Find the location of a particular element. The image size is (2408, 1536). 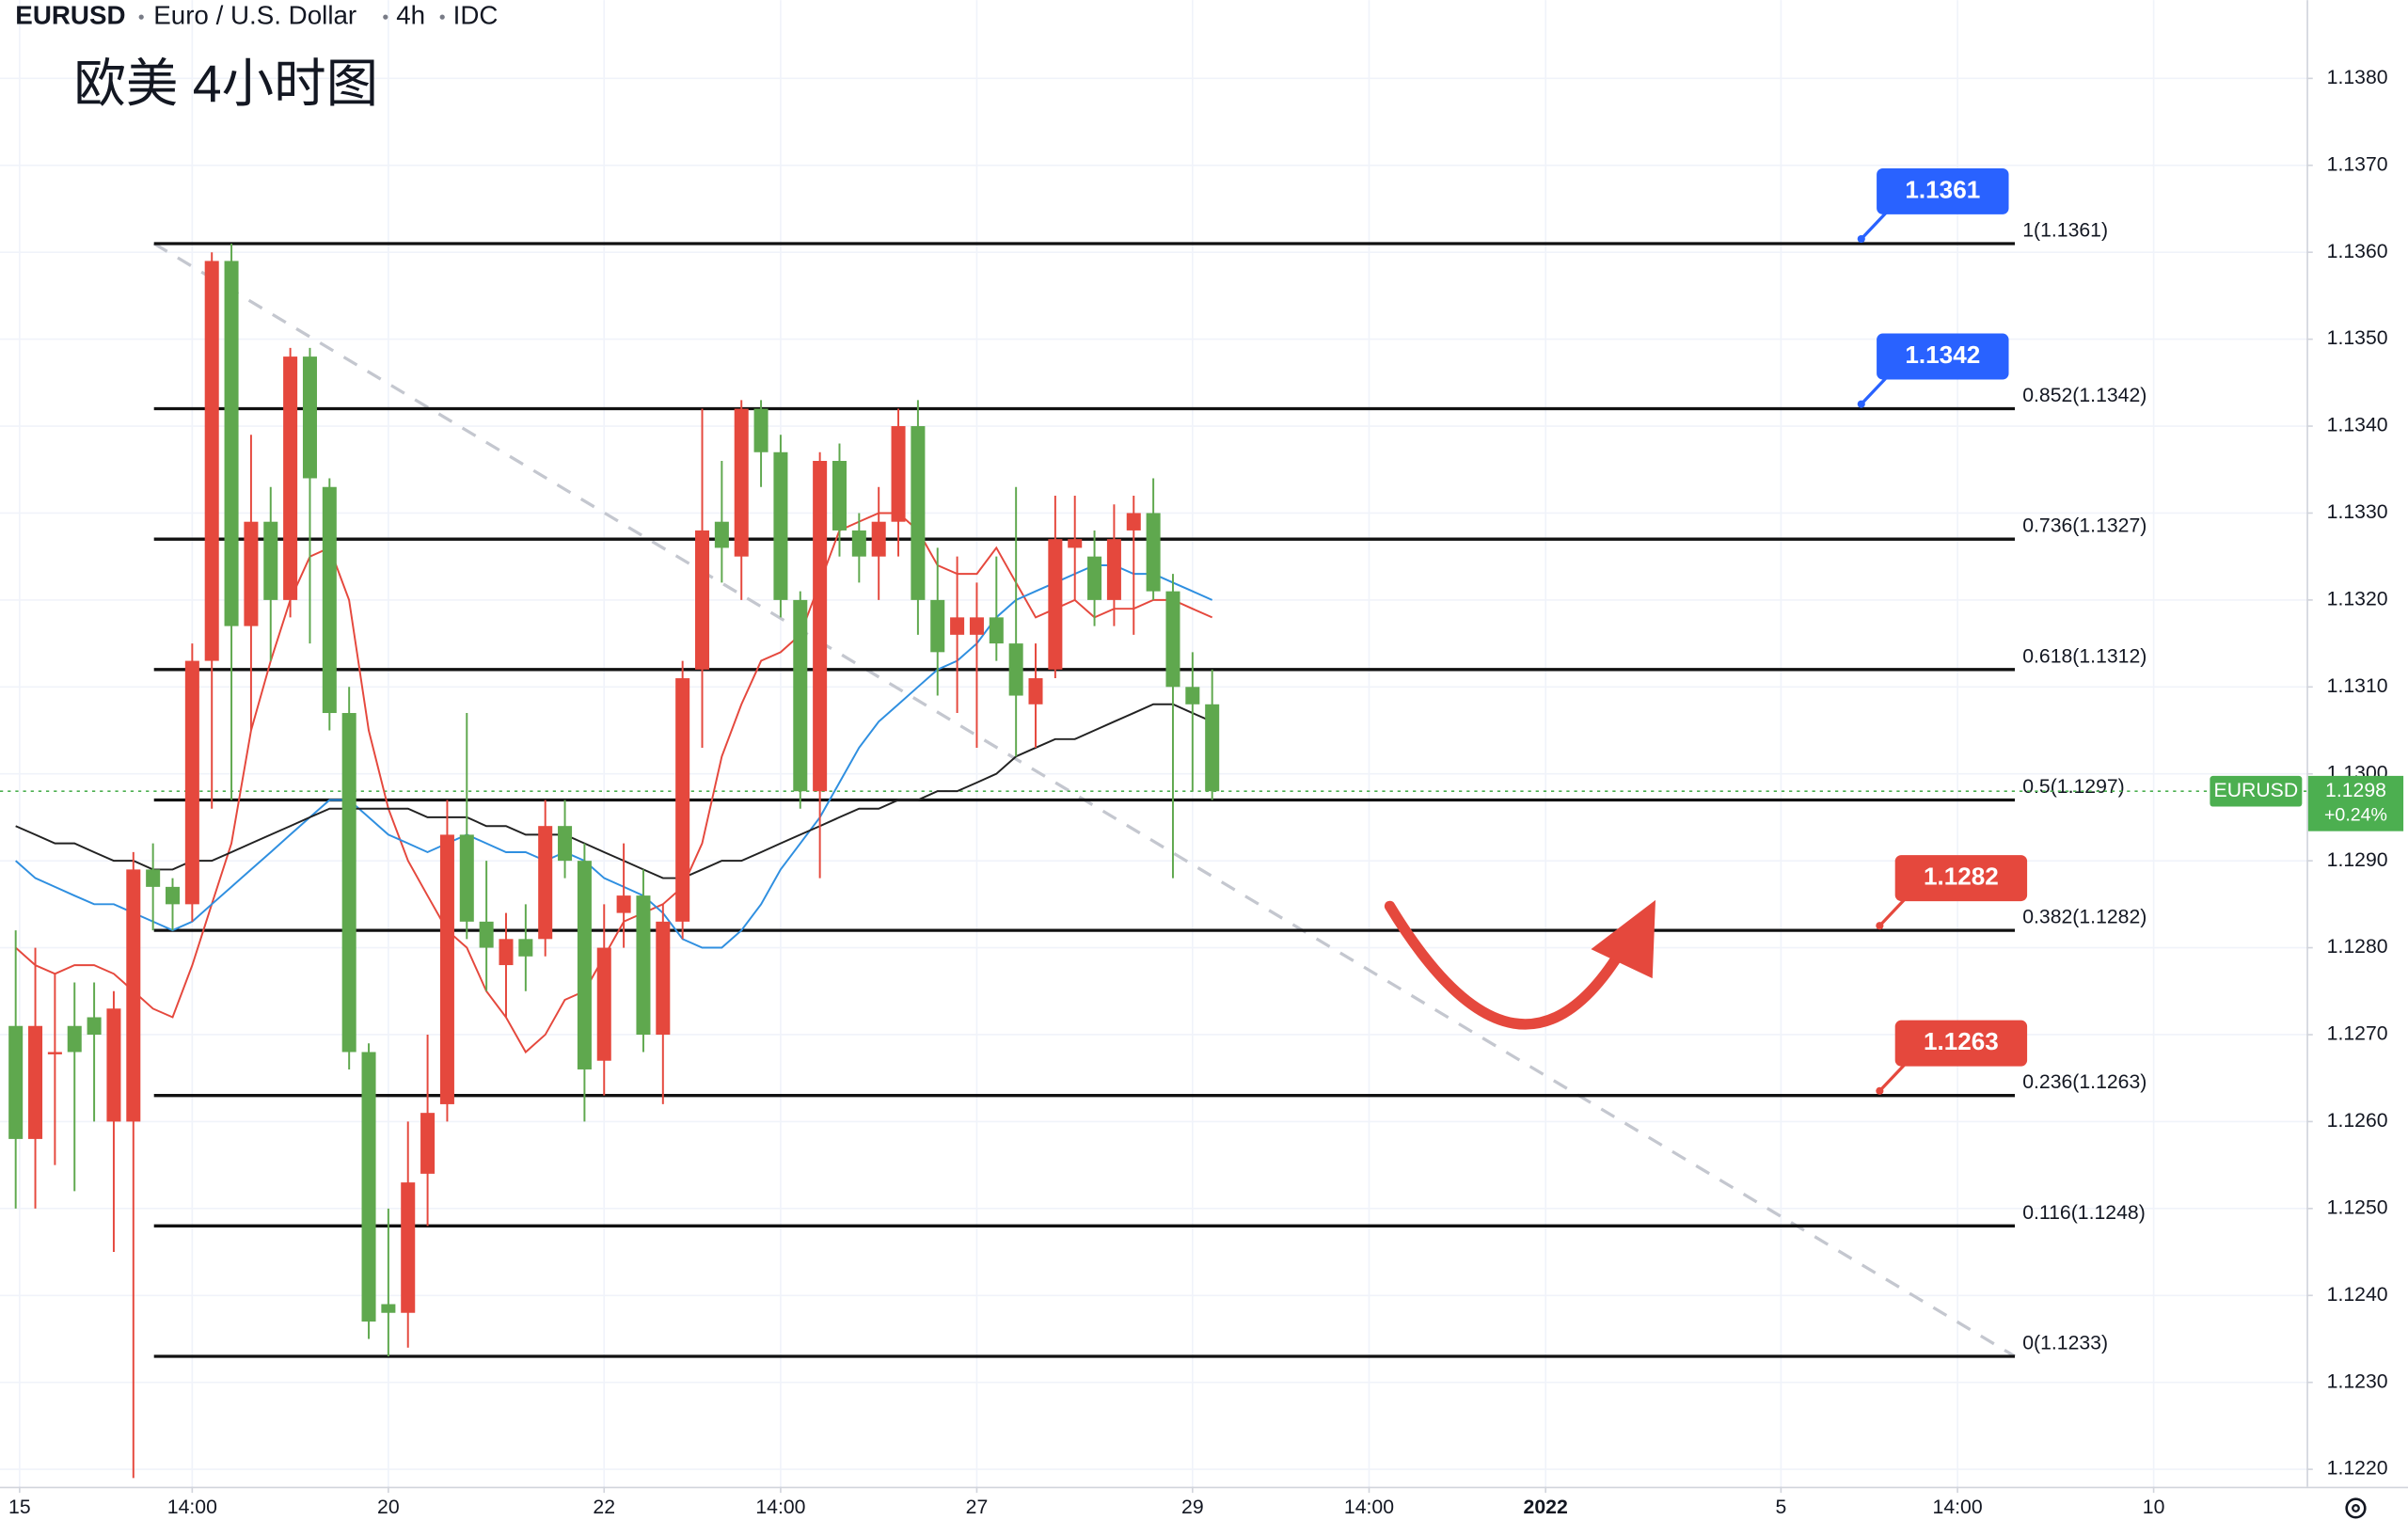

y-tick-label: 1.1340 is located at coordinates (2358, 425).